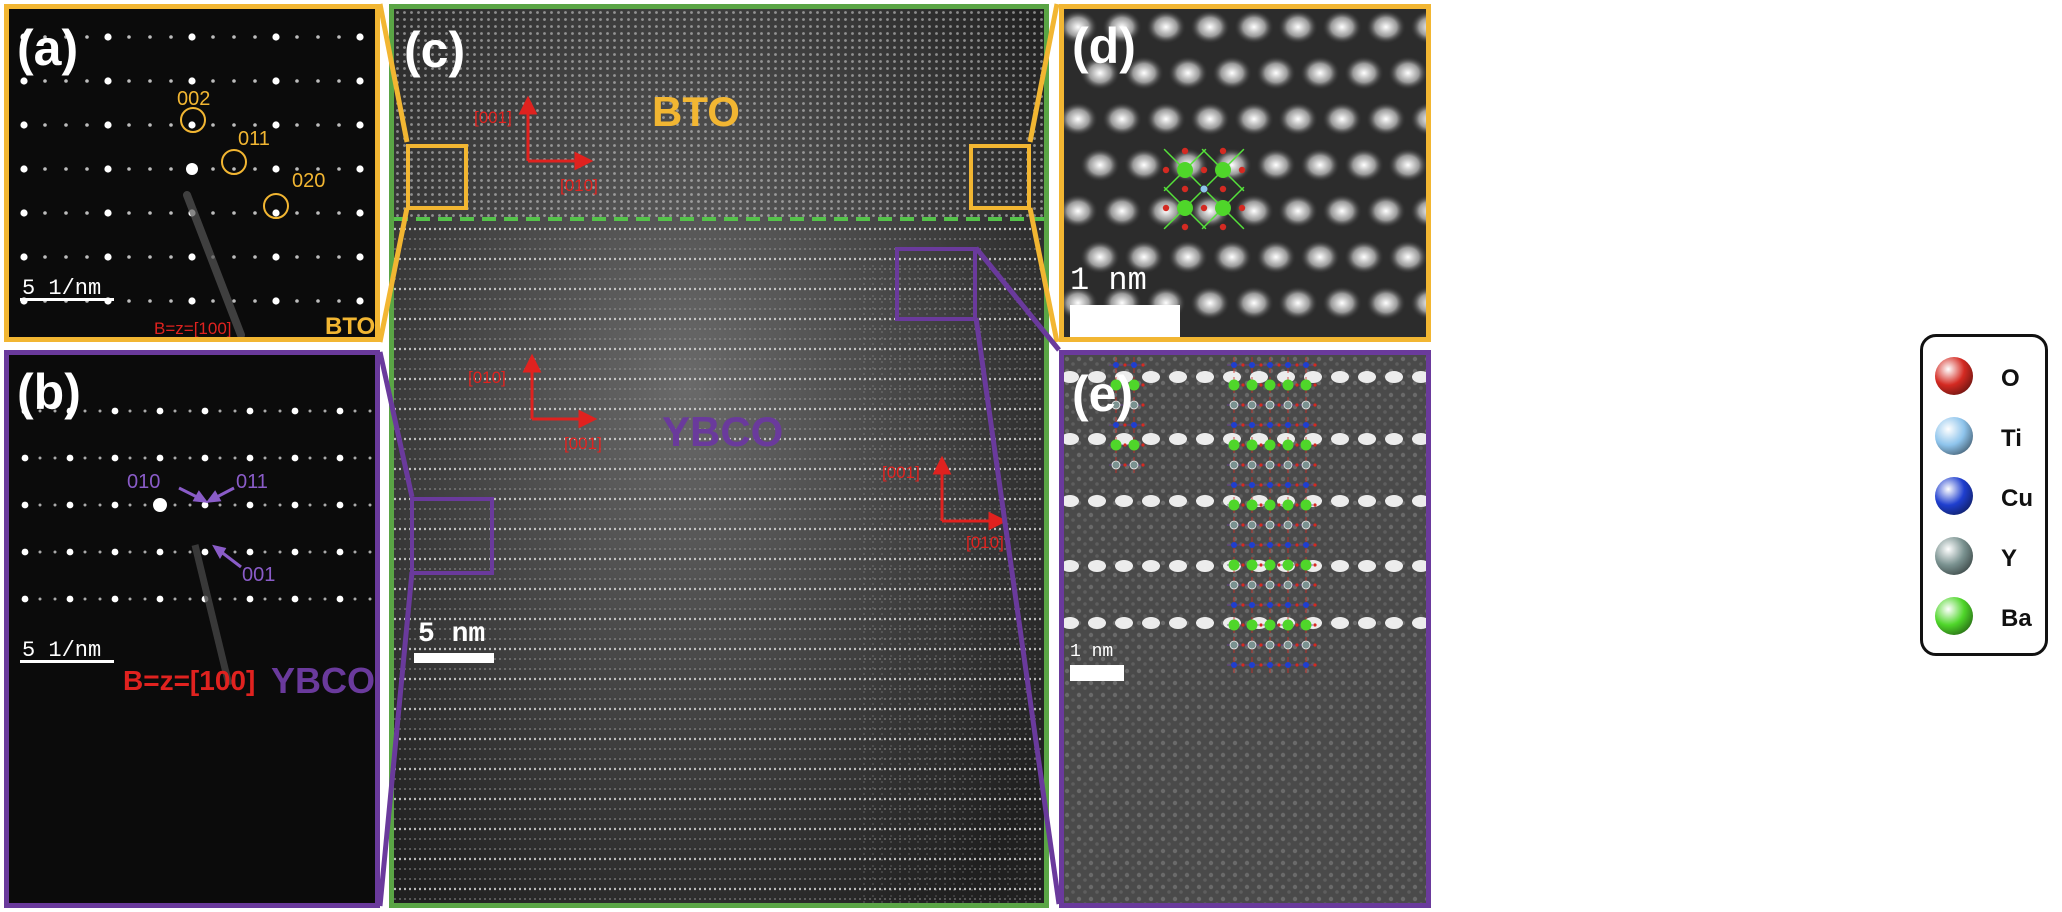 This screenshot has height=912, width=2062. Describe the element at coordinates (1097, 673) in the screenshot. I see `scale-bar-e` at that location.